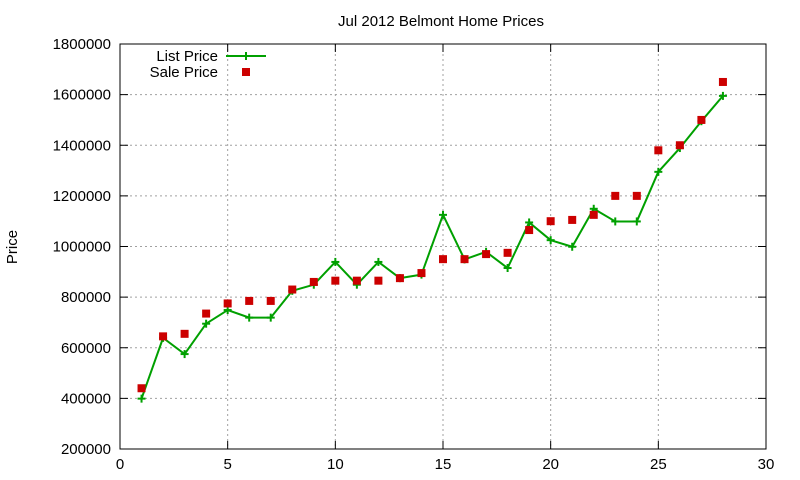 Image resolution: width=800 pixels, height=480 pixels. Describe the element at coordinates (658, 464) in the screenshot. I see `x-tick-label: 25` at that location.